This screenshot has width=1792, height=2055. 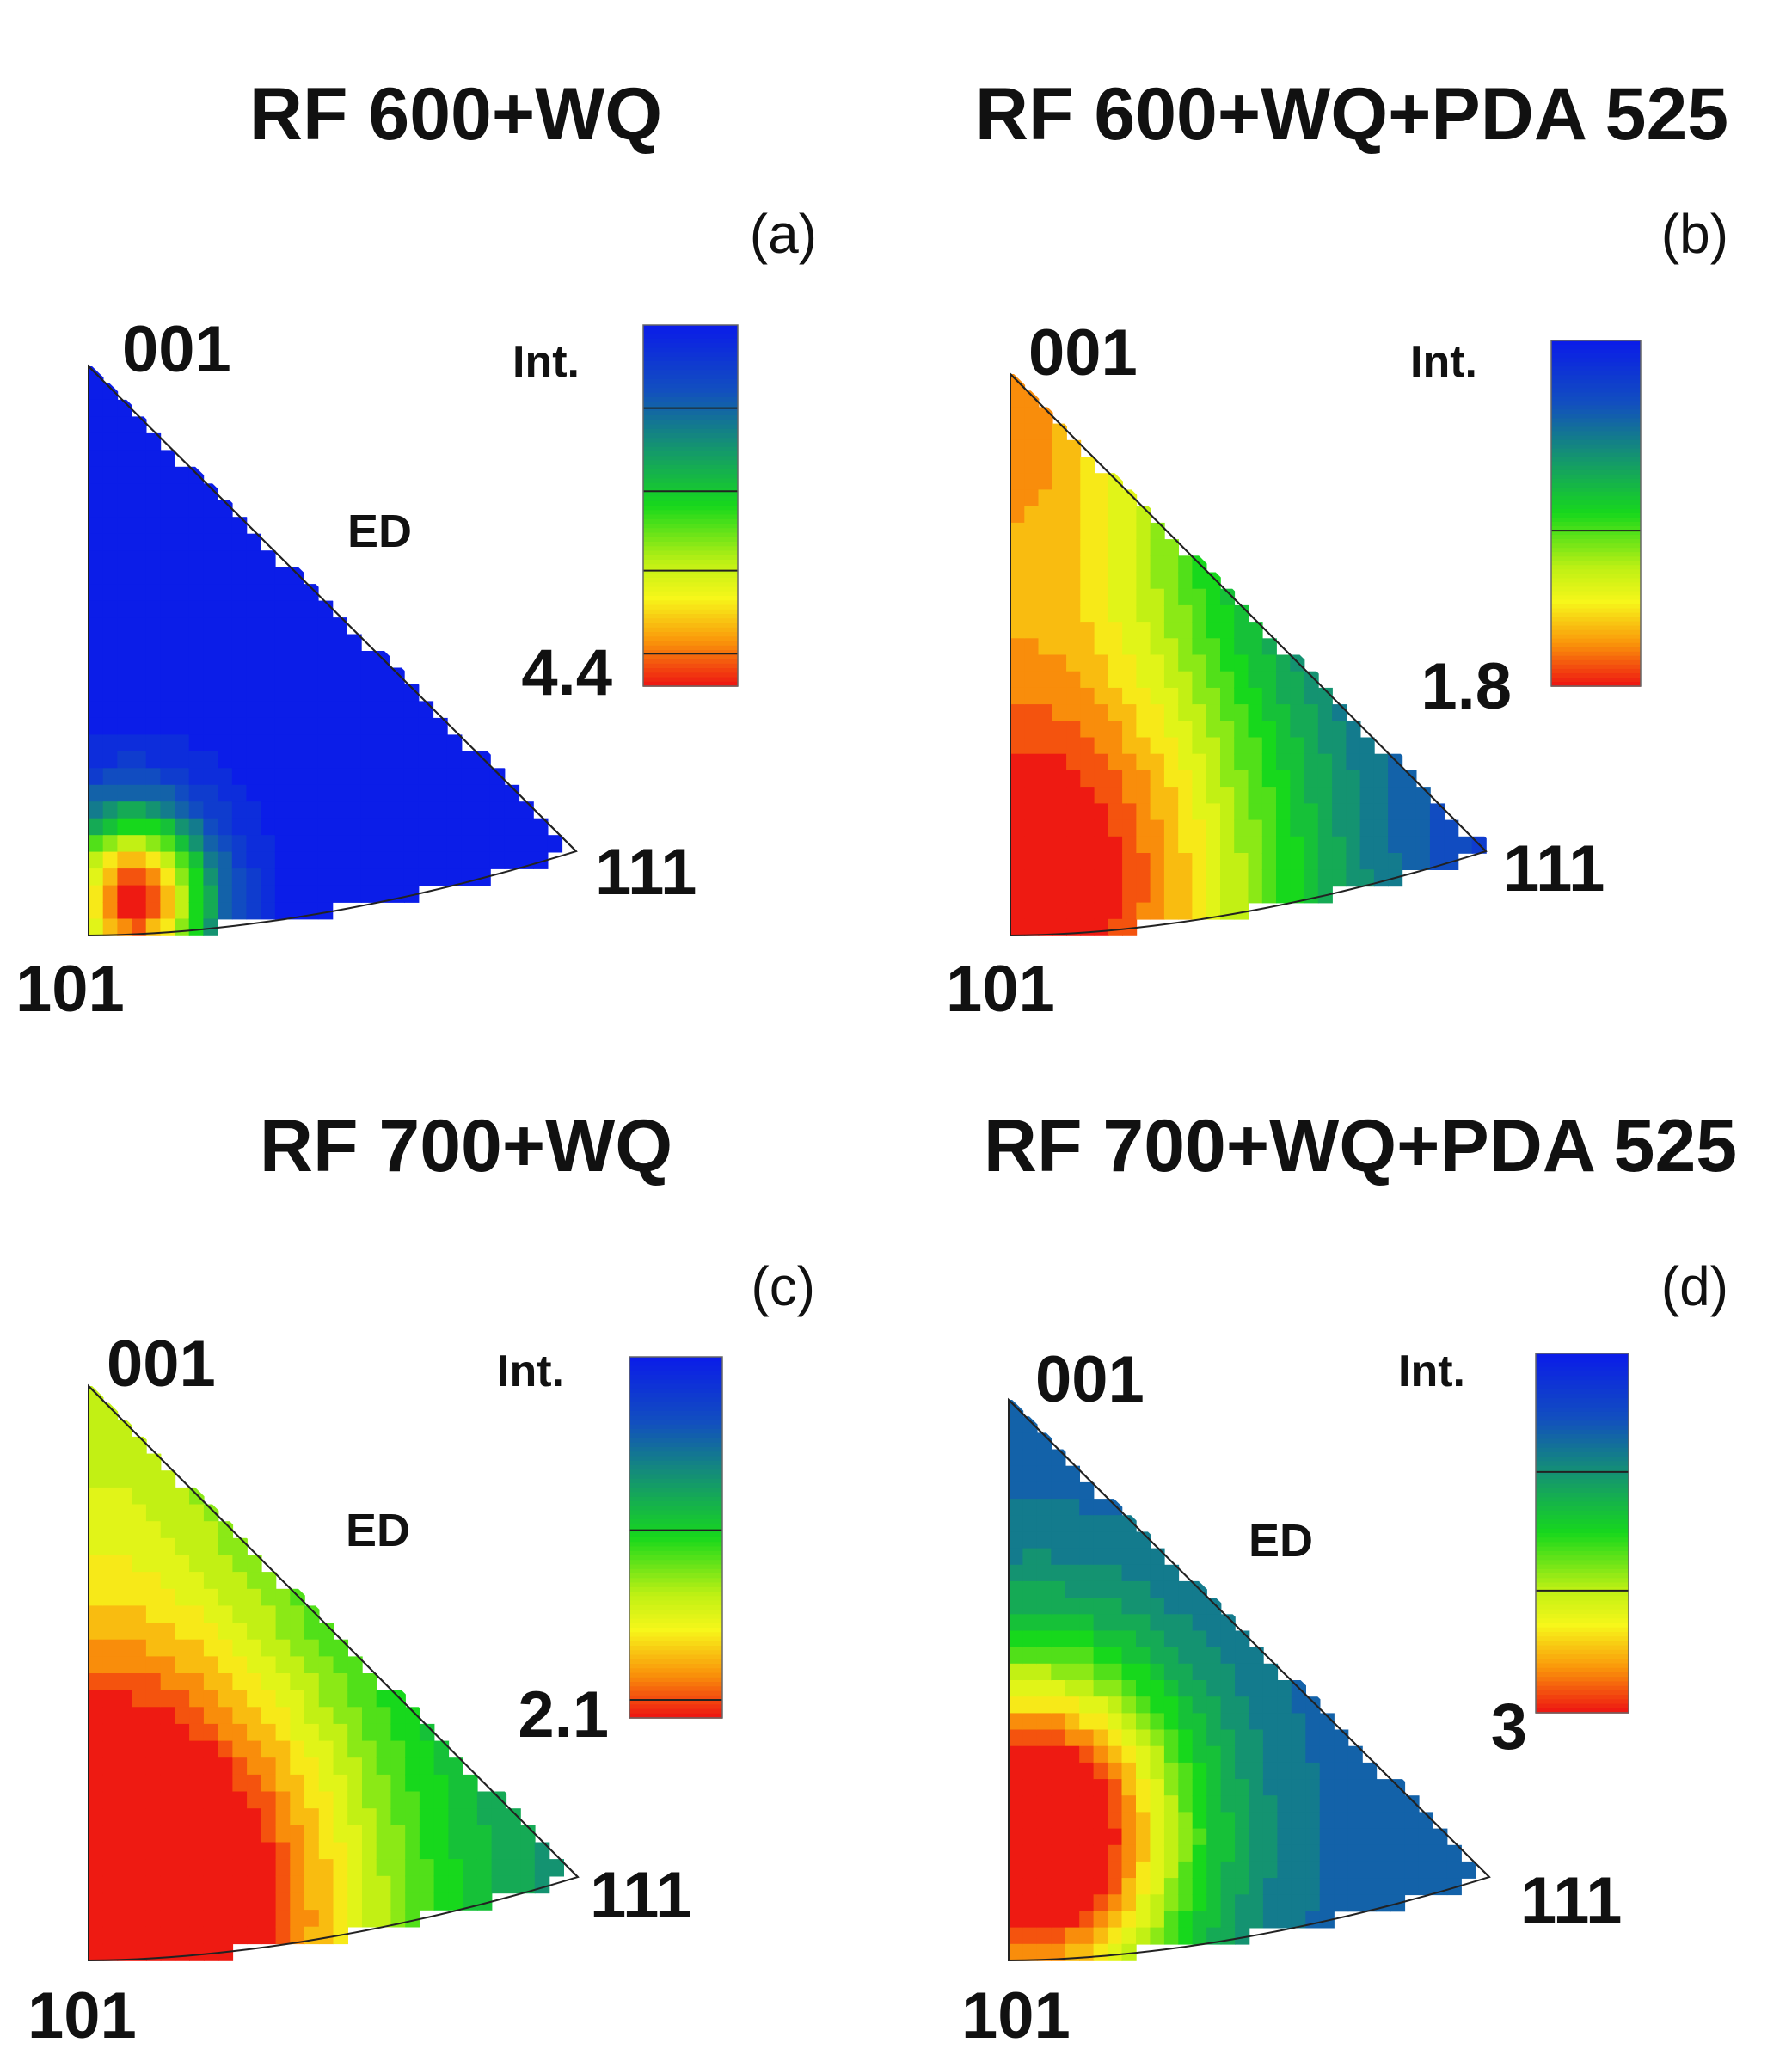 I want to click on panel-b-colorbar, so click(x=1596, y=513).